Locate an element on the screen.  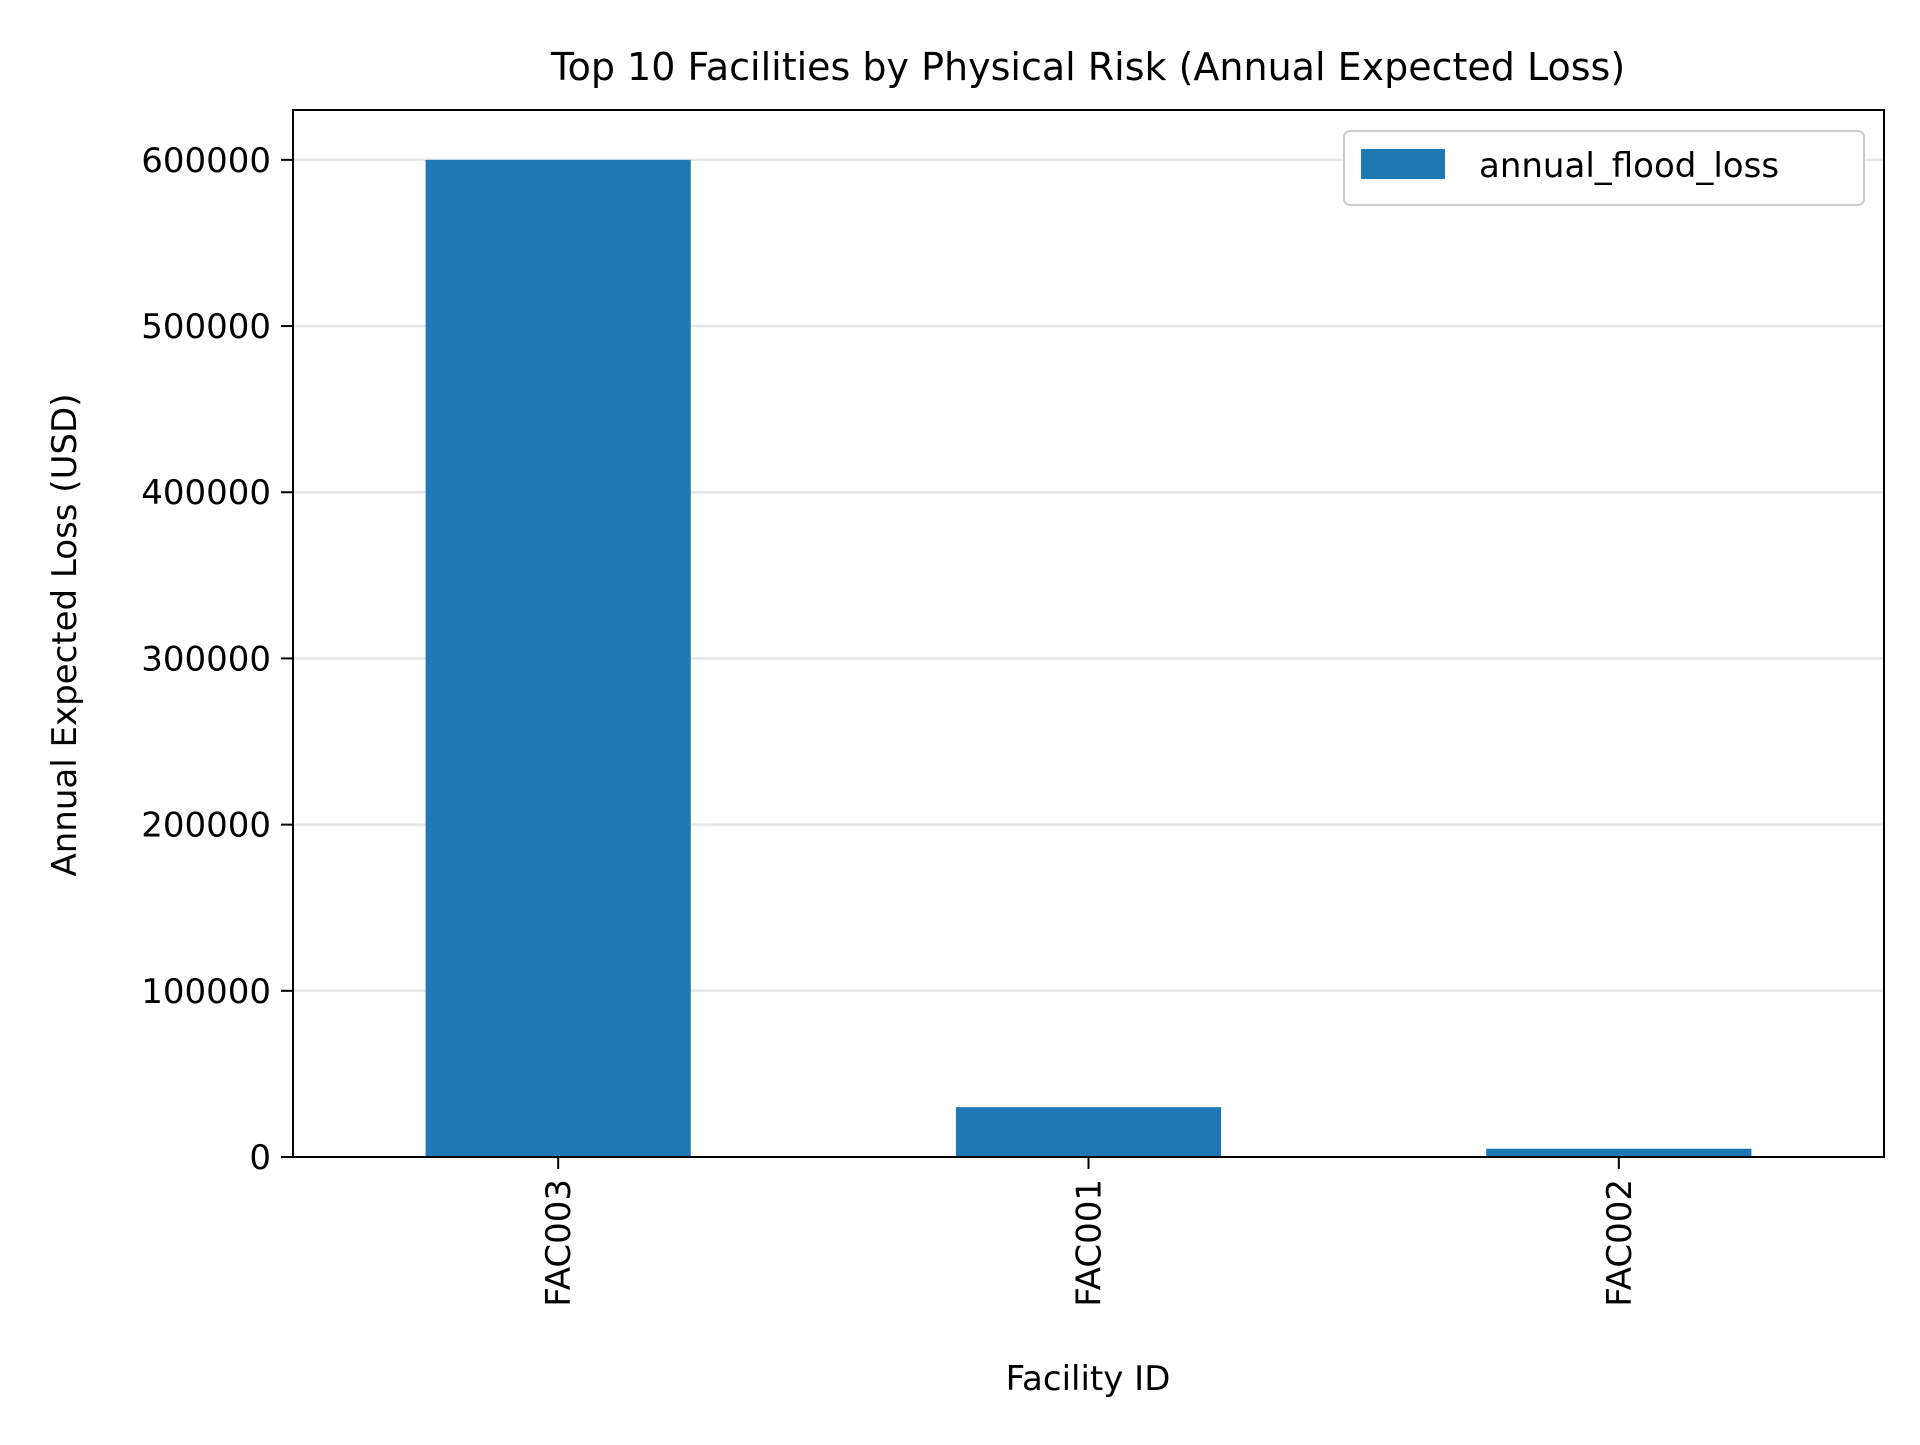
y-axis-label: Annual Expected Loss (USD) is located at coordinates (65, 635).